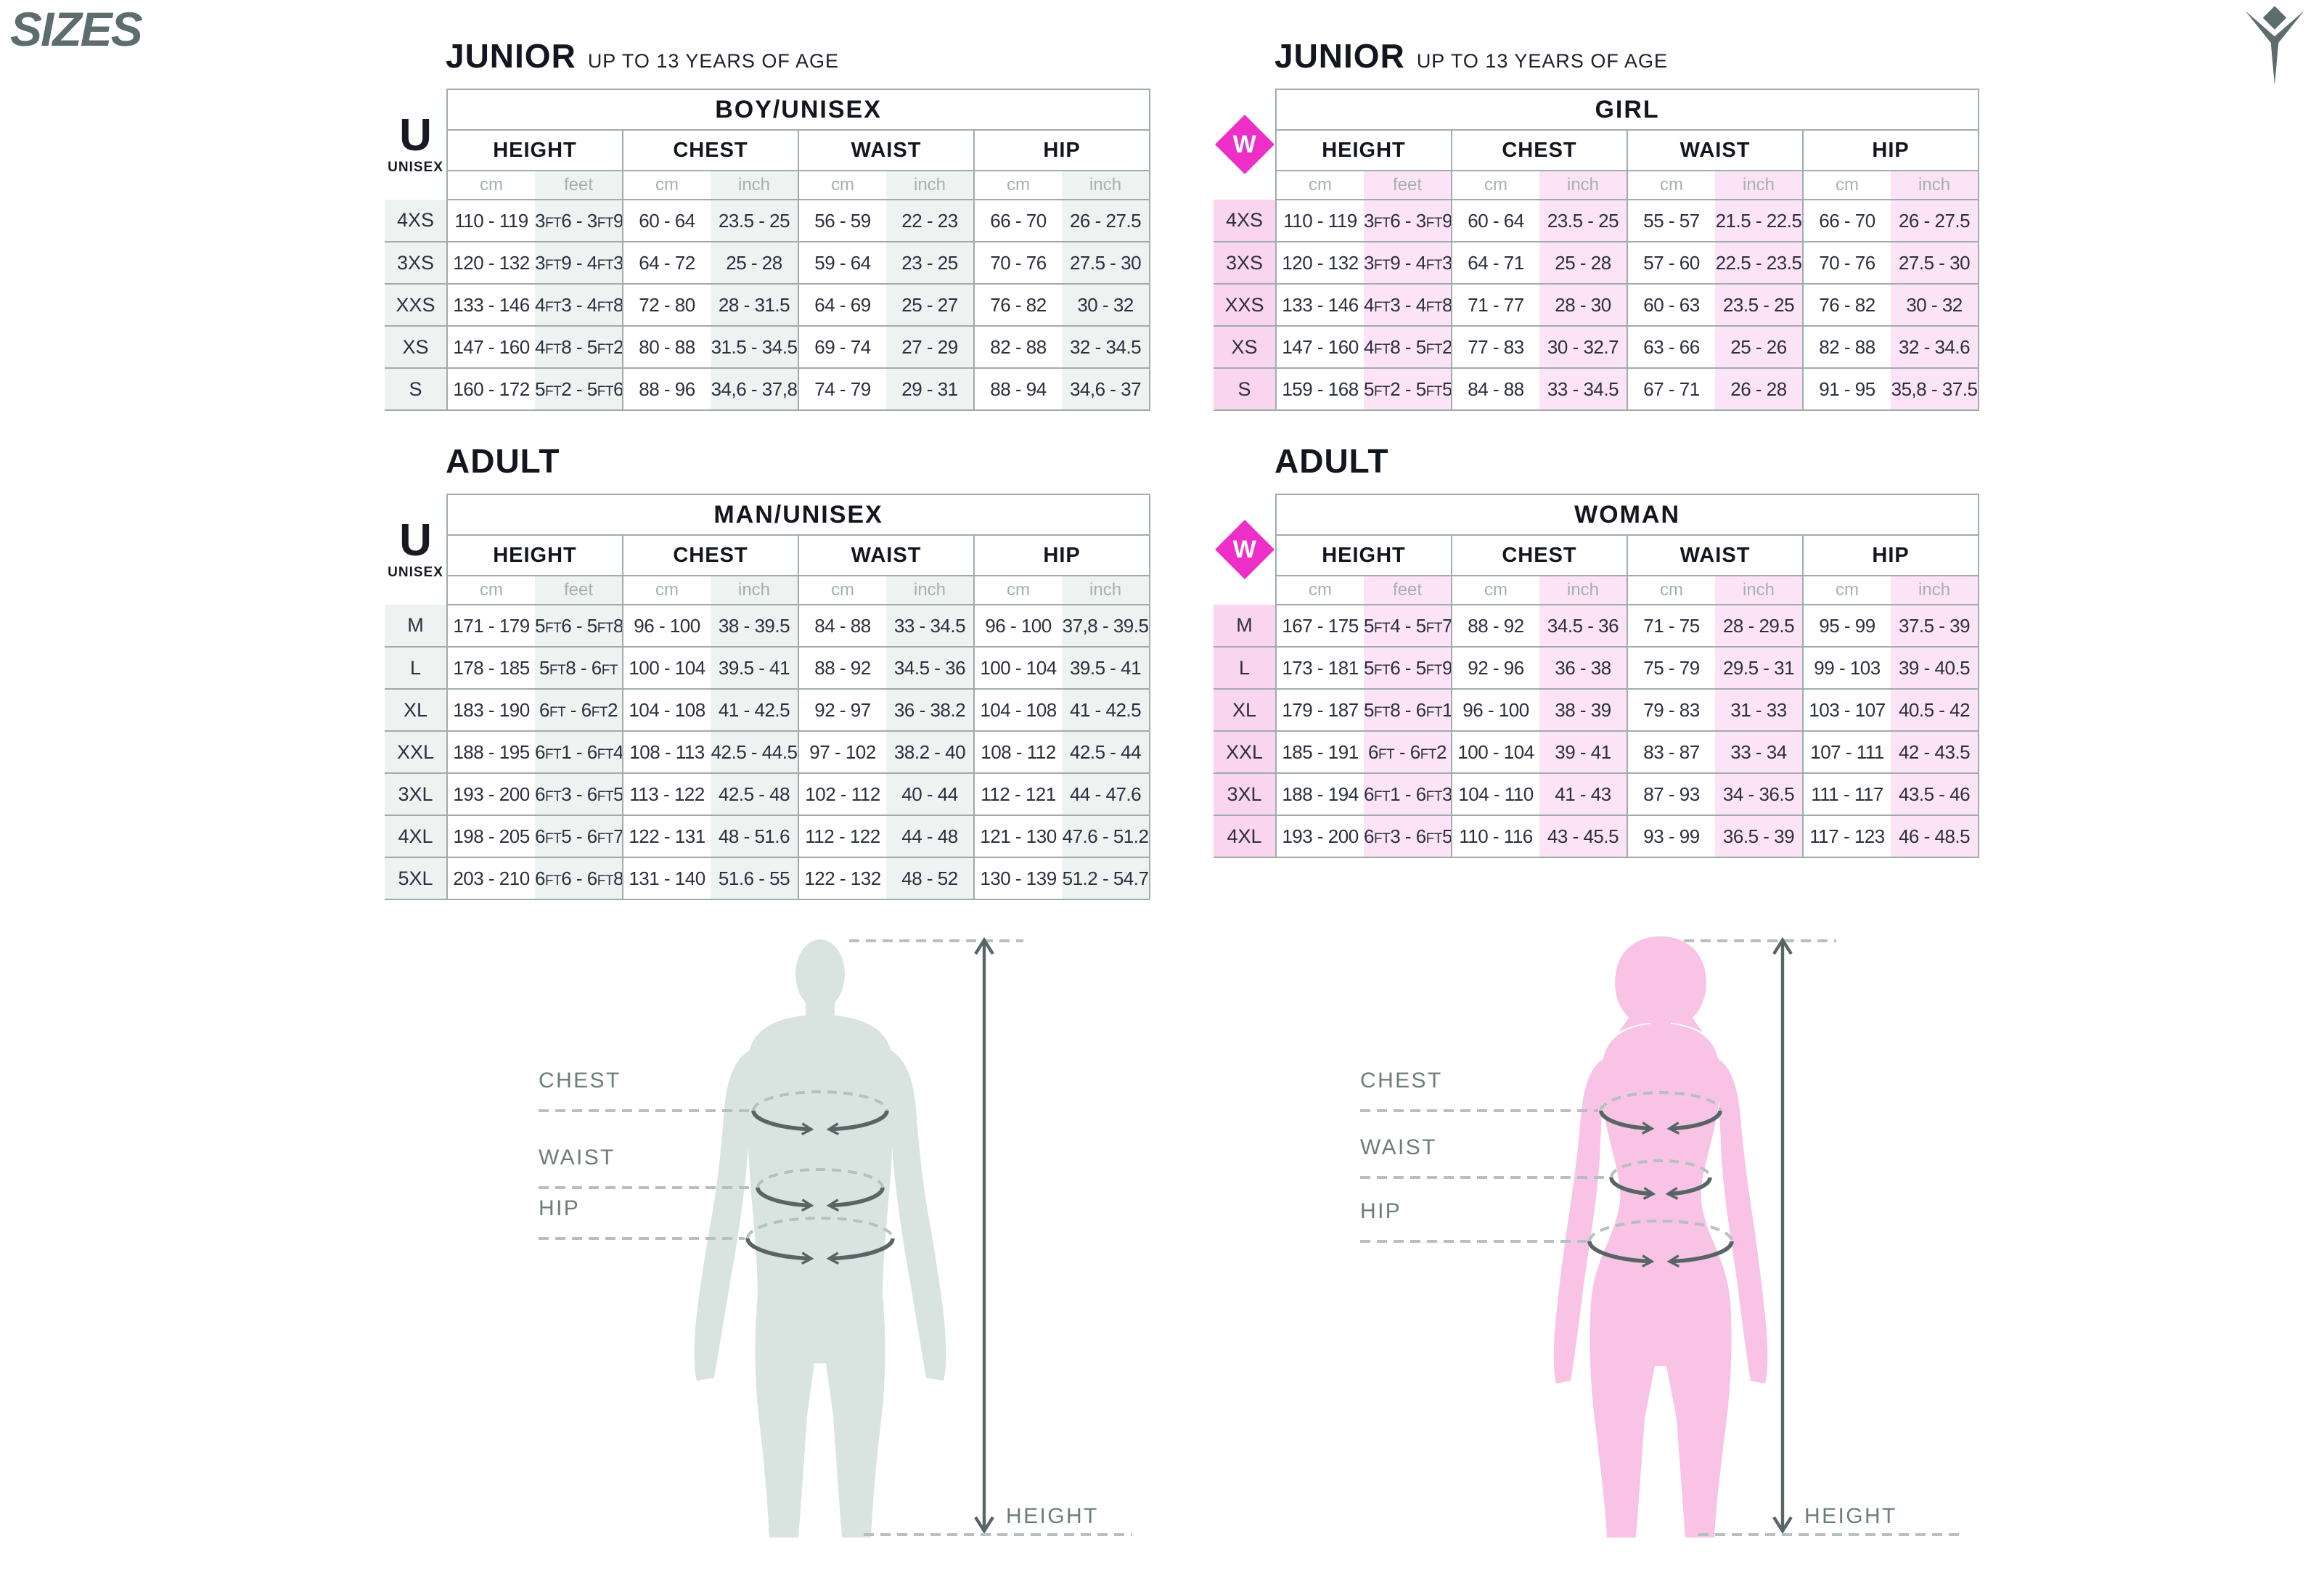  What do you see at coordinates (416, 305) in the screenshot?
I see `size-label: XXS` at bounding box center [416, 305].